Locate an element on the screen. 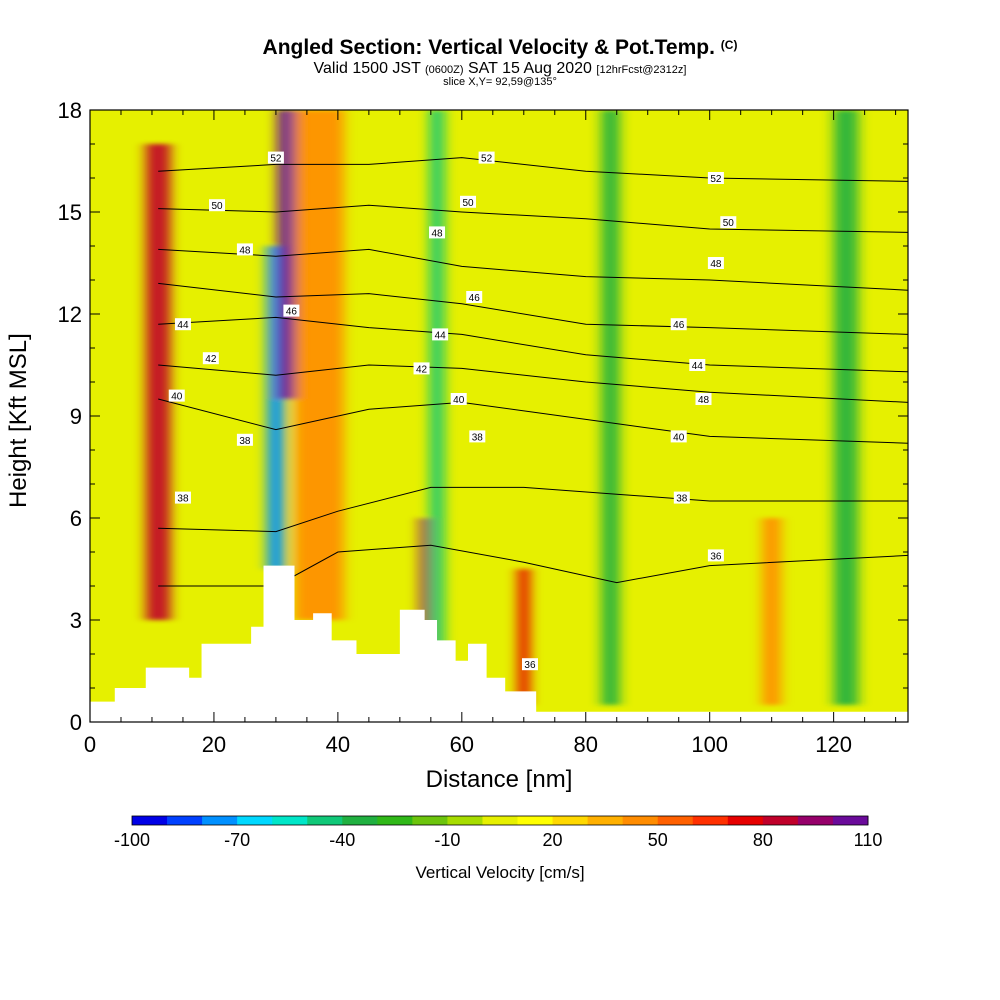 The height and width of the screenshot is (1000, 1000). colorbar-tick-label: -10 is located at coordinates (447, 840).